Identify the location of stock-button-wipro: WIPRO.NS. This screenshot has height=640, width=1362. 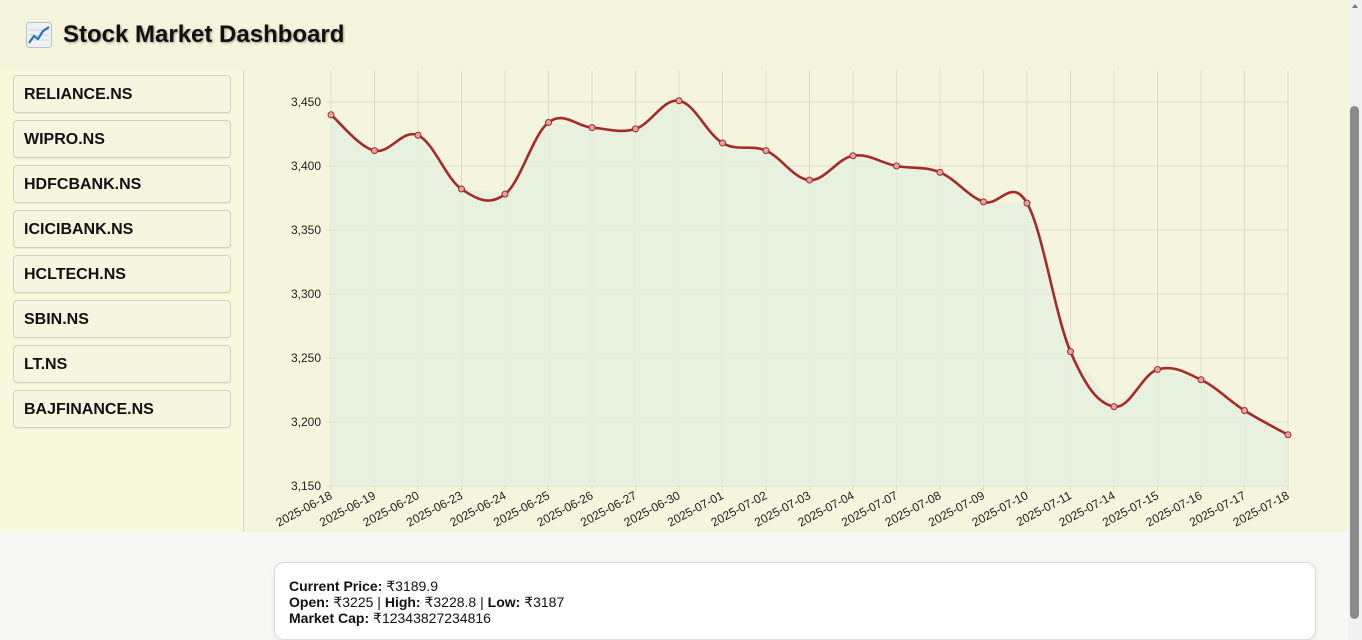
(122, 139).